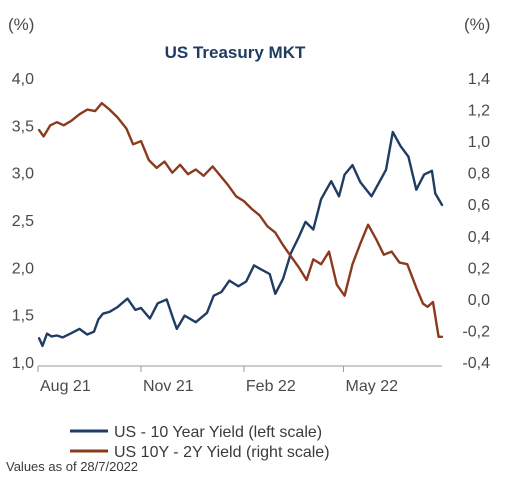 Image resolution: width=506 pixels, height=486 pixels. Describe the element at coordinates (479, 237) in the screenshot. I see `right-tick-label: 0,4` at that location.